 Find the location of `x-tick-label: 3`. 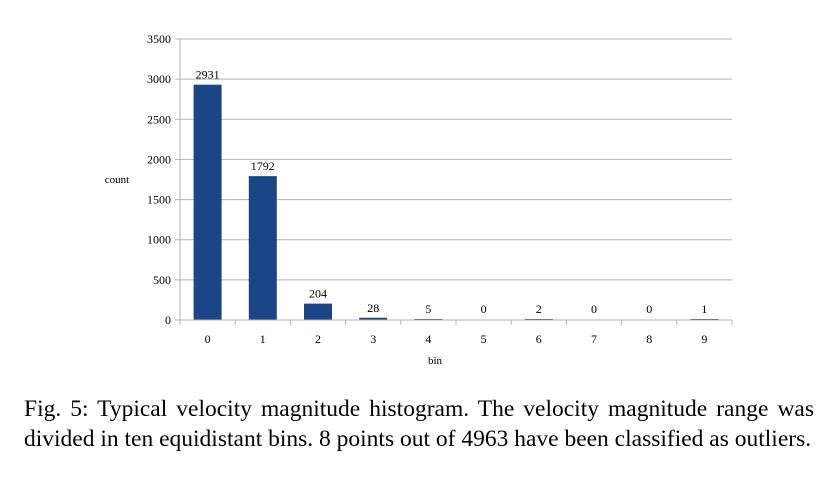

x-tick-label: 3 is located at coordinates (373, 339).